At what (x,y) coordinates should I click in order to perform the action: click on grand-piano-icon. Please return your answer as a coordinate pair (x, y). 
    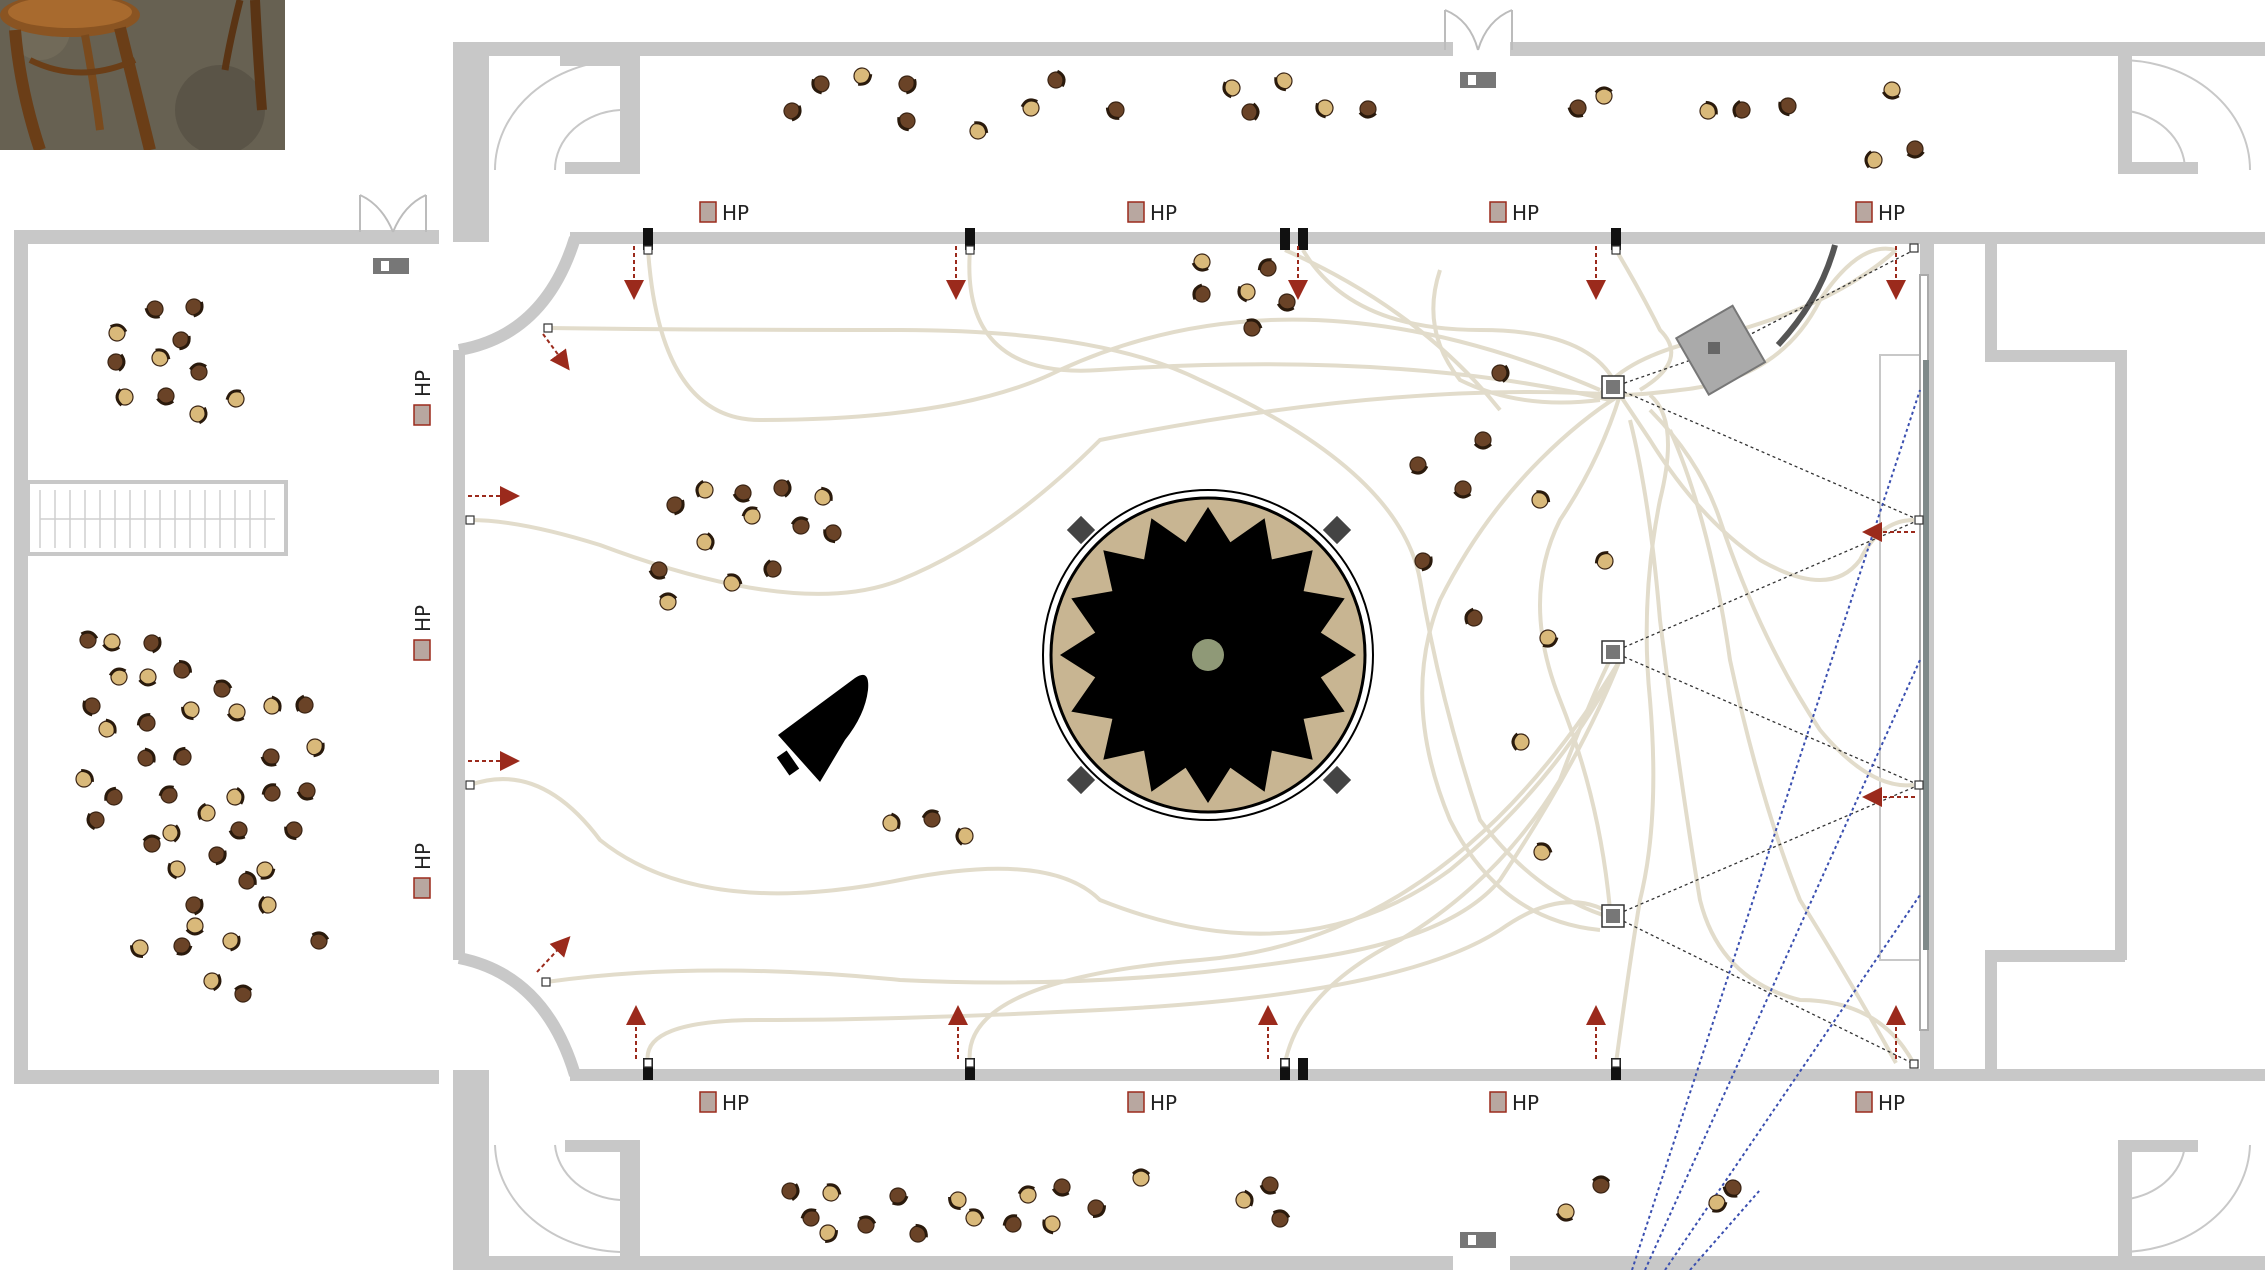
    Looking at the image, I should click on (822, 728).